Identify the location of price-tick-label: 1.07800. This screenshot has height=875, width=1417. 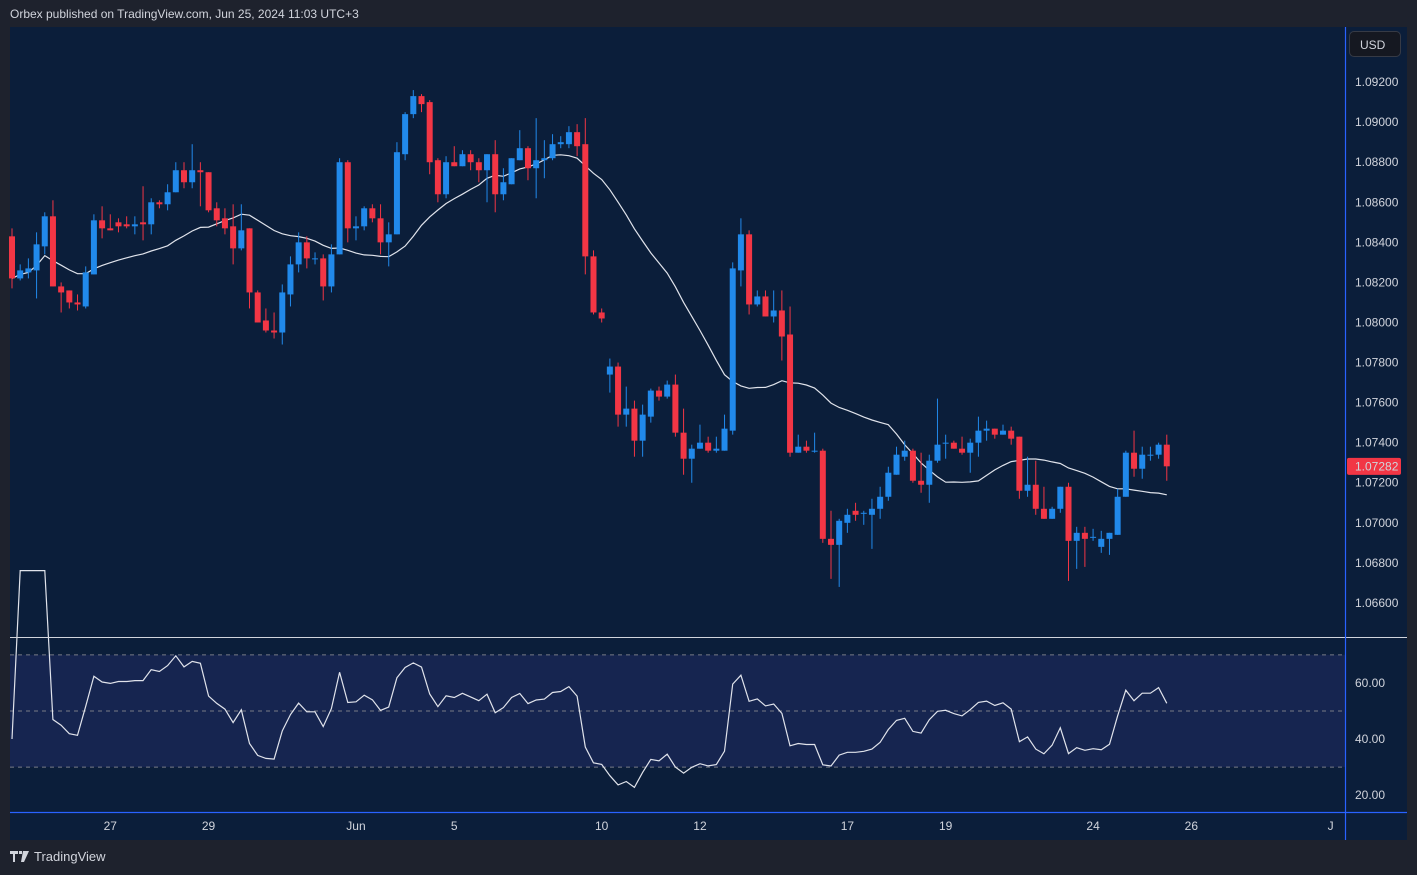
(1377, 363).